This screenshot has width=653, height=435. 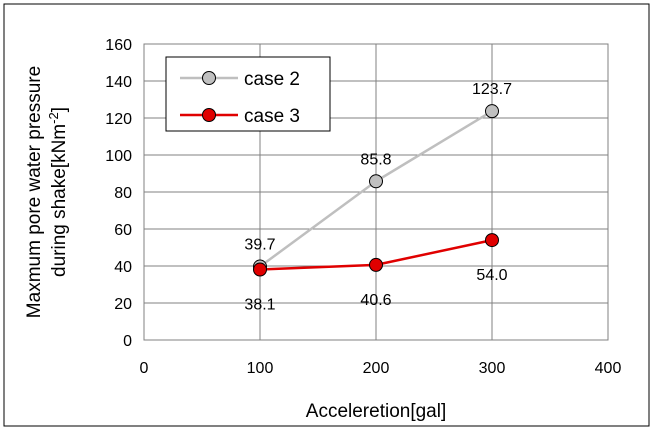 I want to click on y-tick-label: 120, so click(x=118, y=119).